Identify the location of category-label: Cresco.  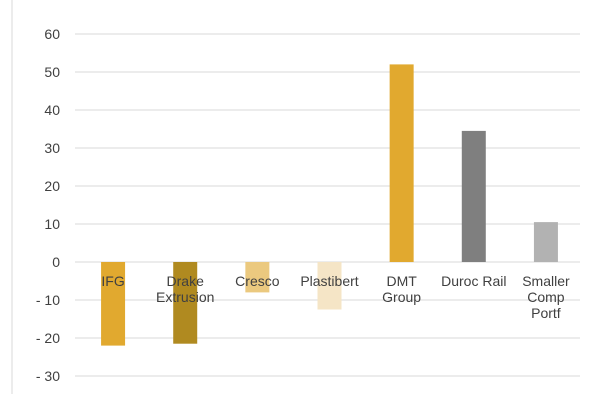
(257, 281).